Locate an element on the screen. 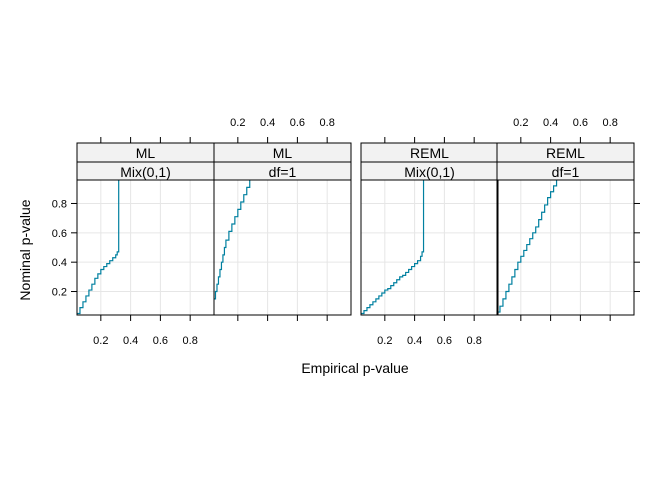 The height and width of the screenshot is (480, 672). y-tick-label: 0.2 is located at coordinates (59, 293).